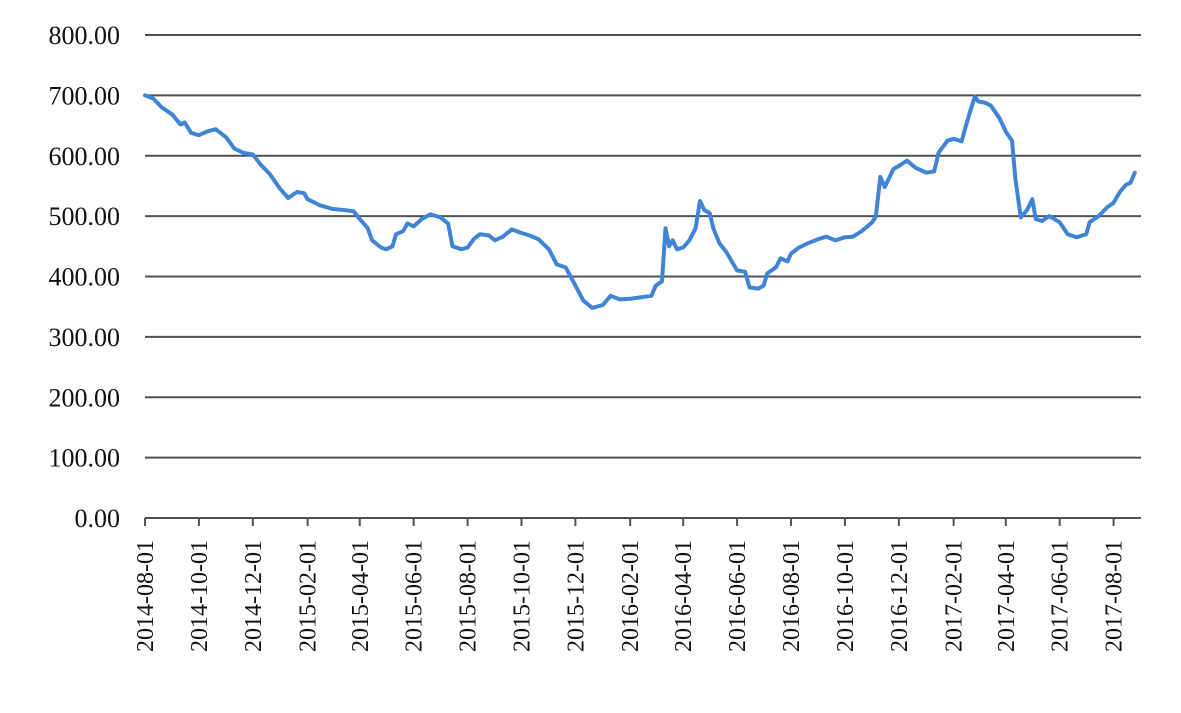  I want to click on y-tick-label: 600.00, so click(85, 156).